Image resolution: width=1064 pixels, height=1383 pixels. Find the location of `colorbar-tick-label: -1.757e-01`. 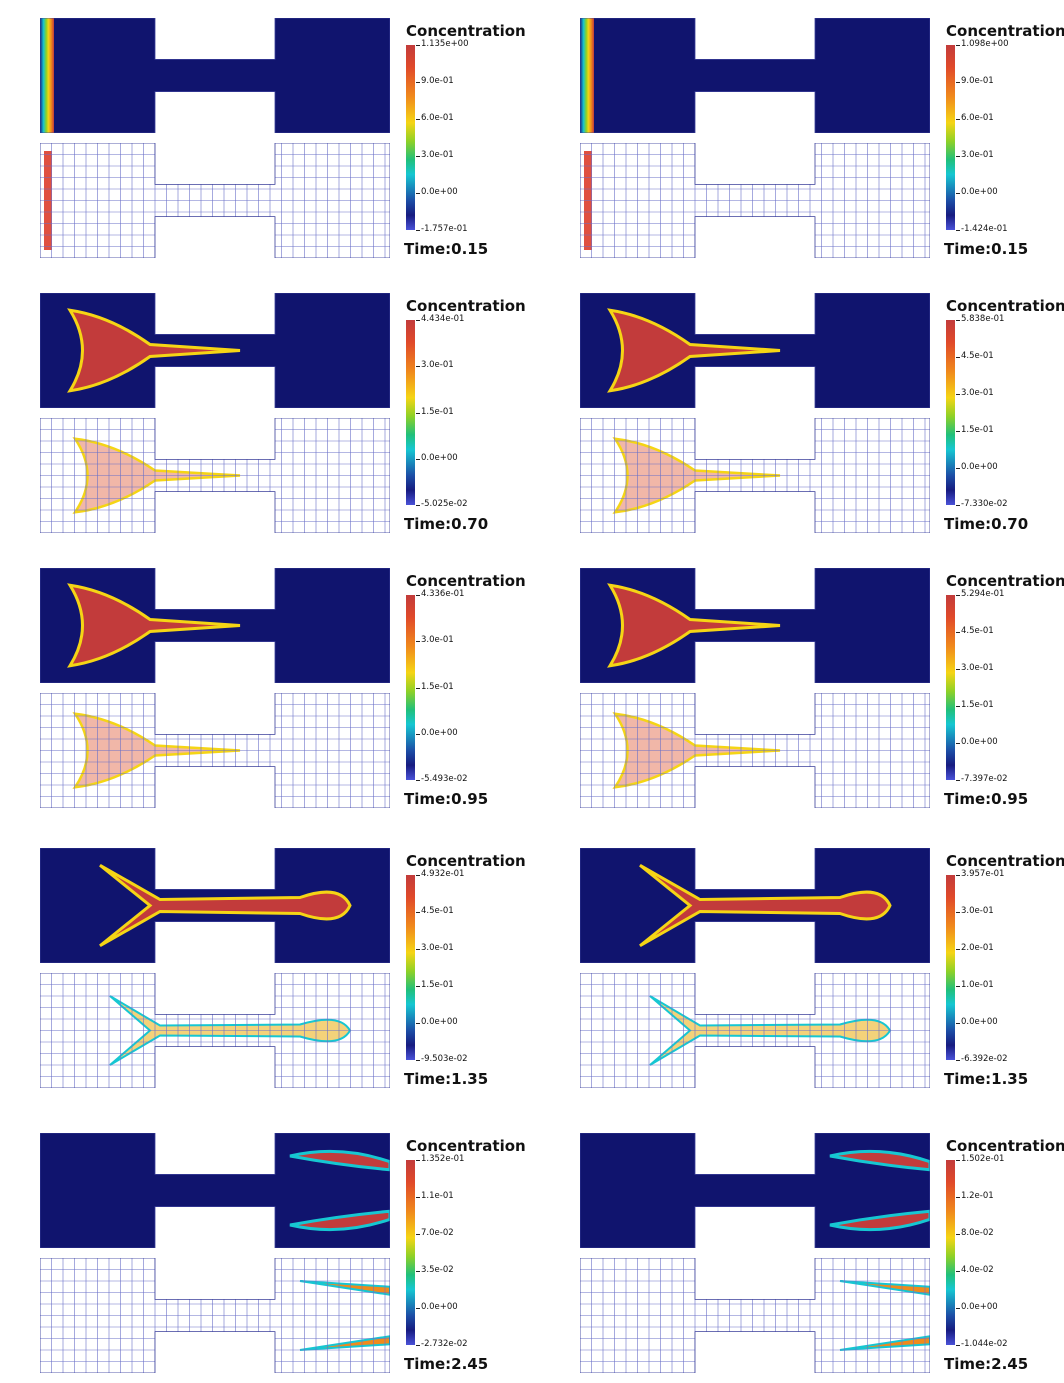

colorbar-tick-label: -1.757e-01 is located at coordinates (442, 229).